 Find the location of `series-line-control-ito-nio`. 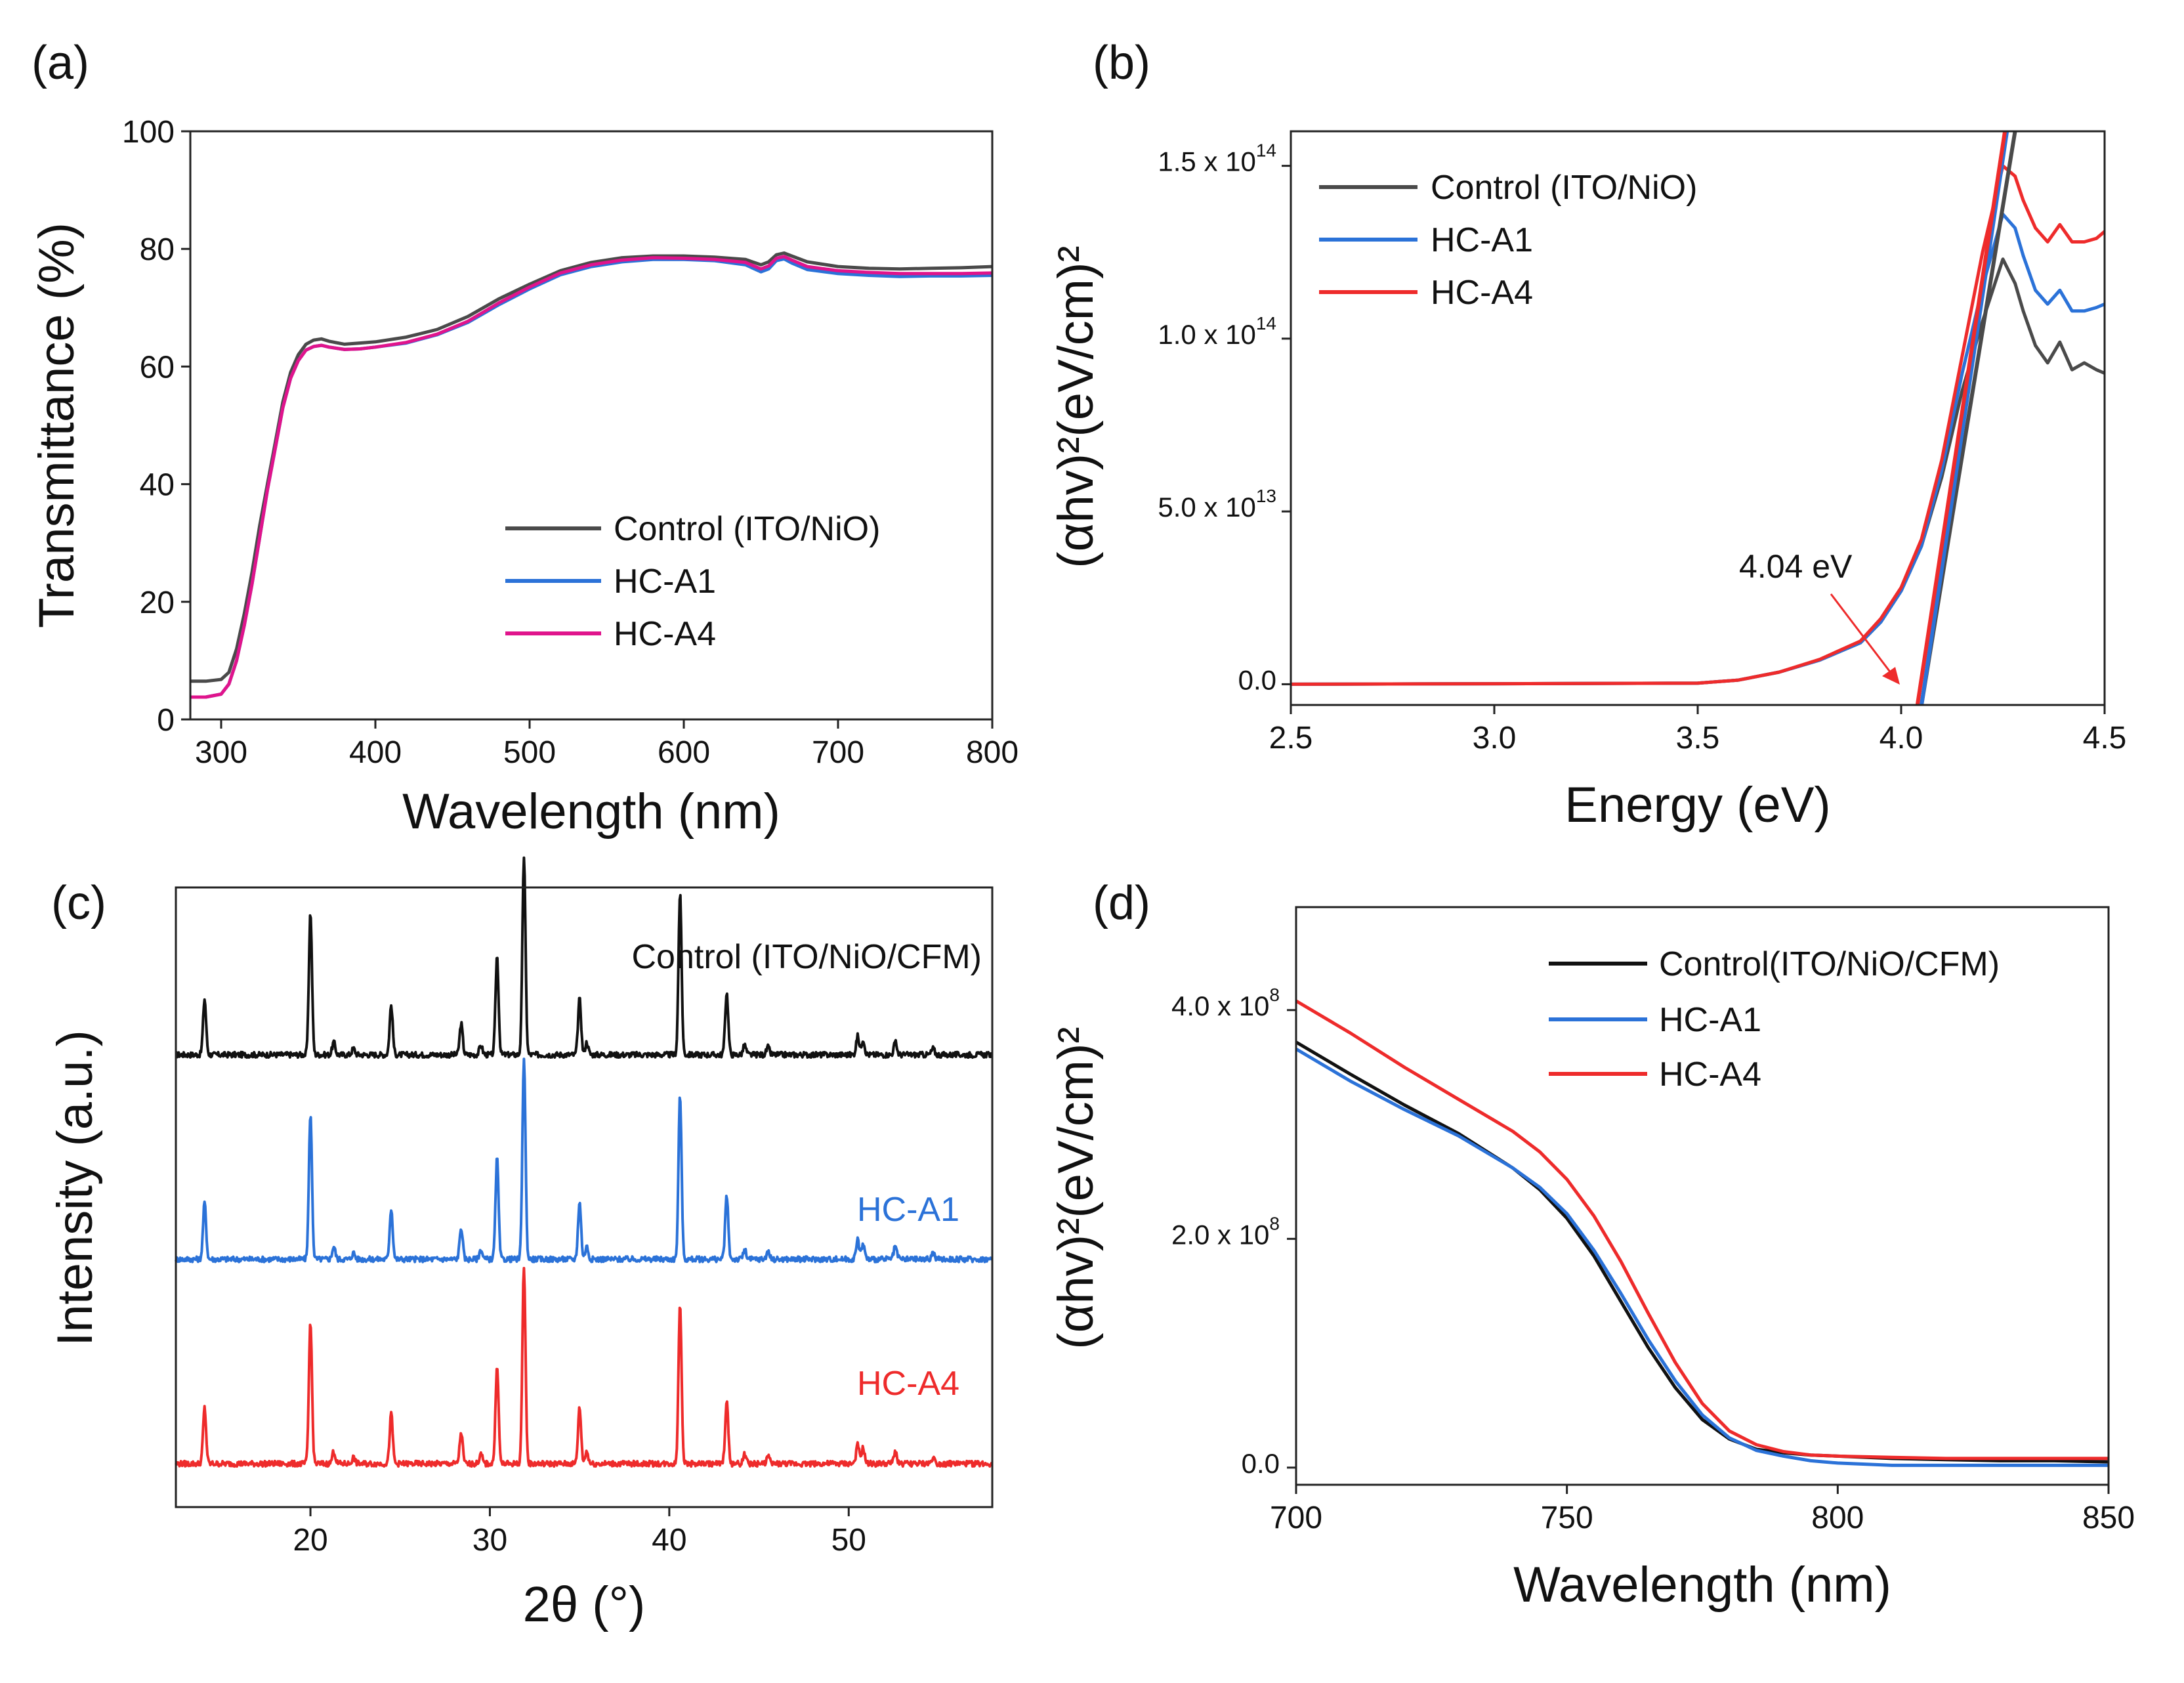

series-line-control-ito-nio is located at coordinates (591, 467).